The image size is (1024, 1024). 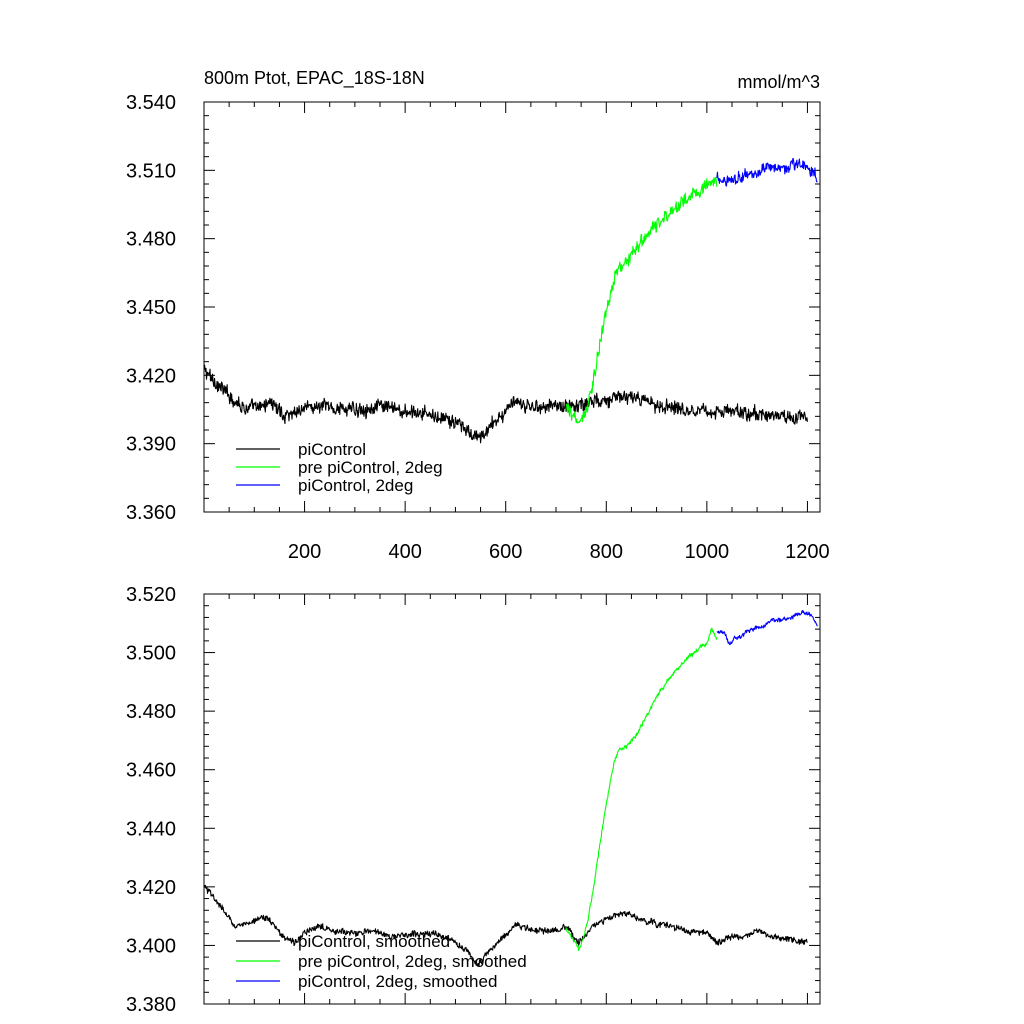 I want to click on legend-label: pre piControl, 2deg, so click(x=370, y=467).